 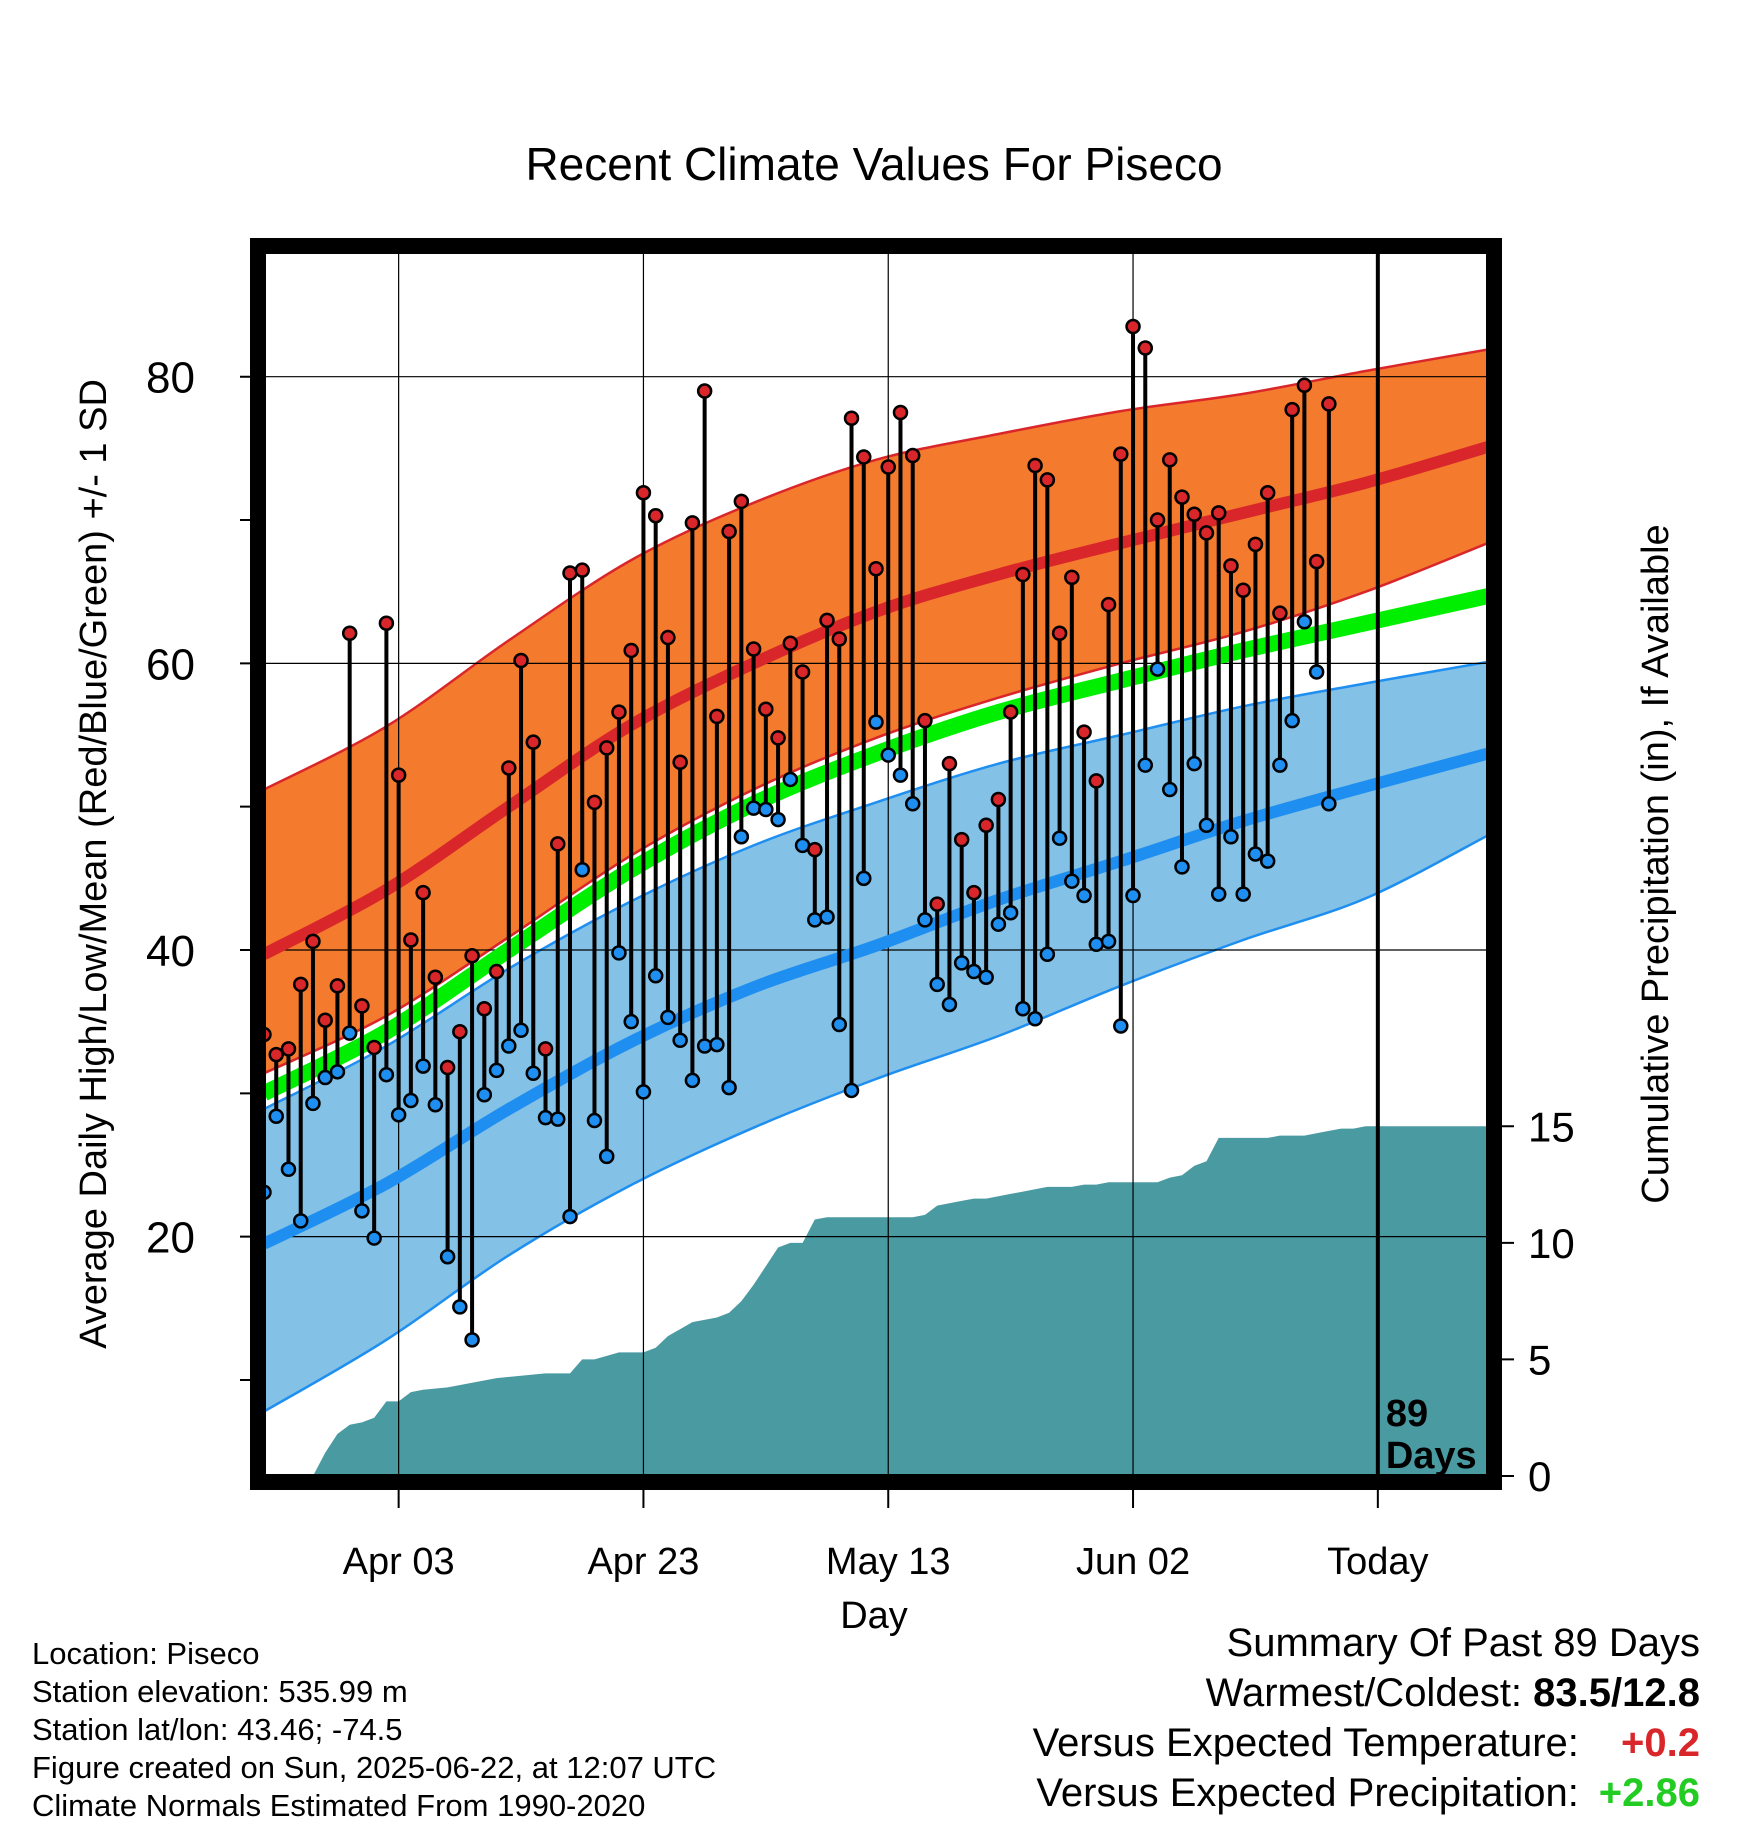 I want to click on summary-warmest-row: Warmest/Coldest: 83.5/12.8, so click(x=1366, y=1693).